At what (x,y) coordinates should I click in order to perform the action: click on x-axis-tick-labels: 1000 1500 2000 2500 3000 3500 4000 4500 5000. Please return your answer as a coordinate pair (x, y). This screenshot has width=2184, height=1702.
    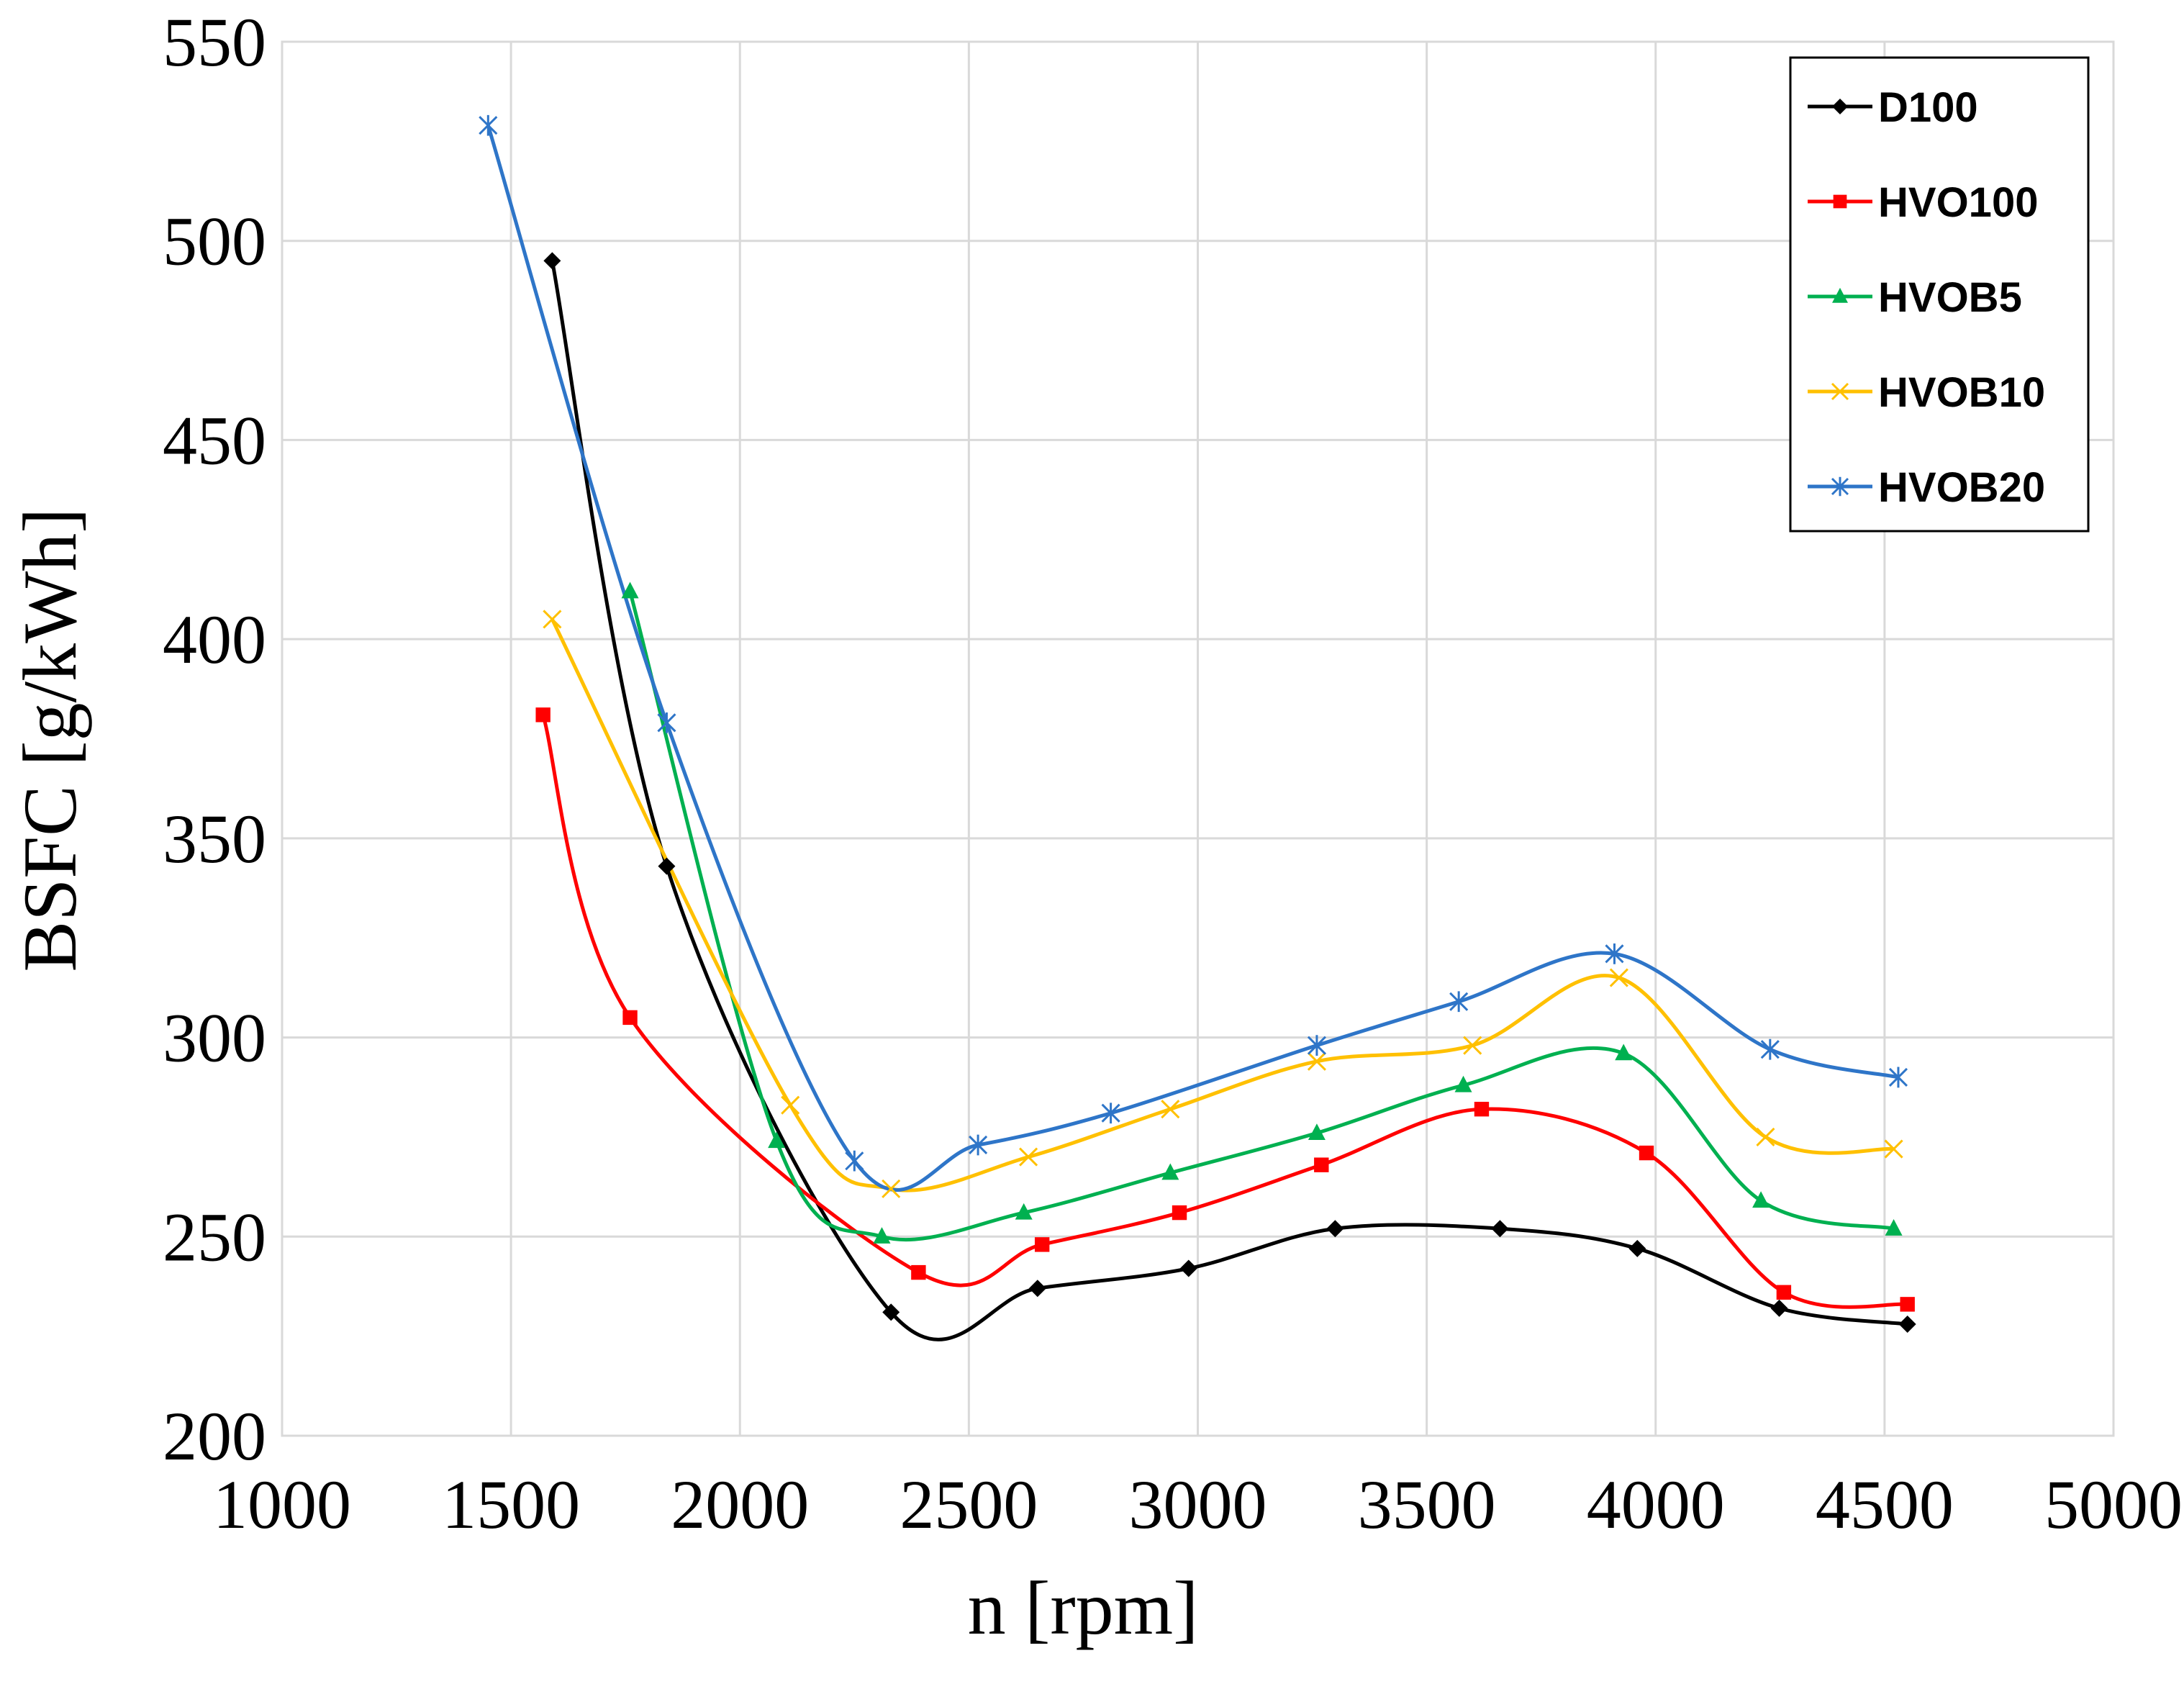
    Looking at the image, I should click on (1198, 1504).